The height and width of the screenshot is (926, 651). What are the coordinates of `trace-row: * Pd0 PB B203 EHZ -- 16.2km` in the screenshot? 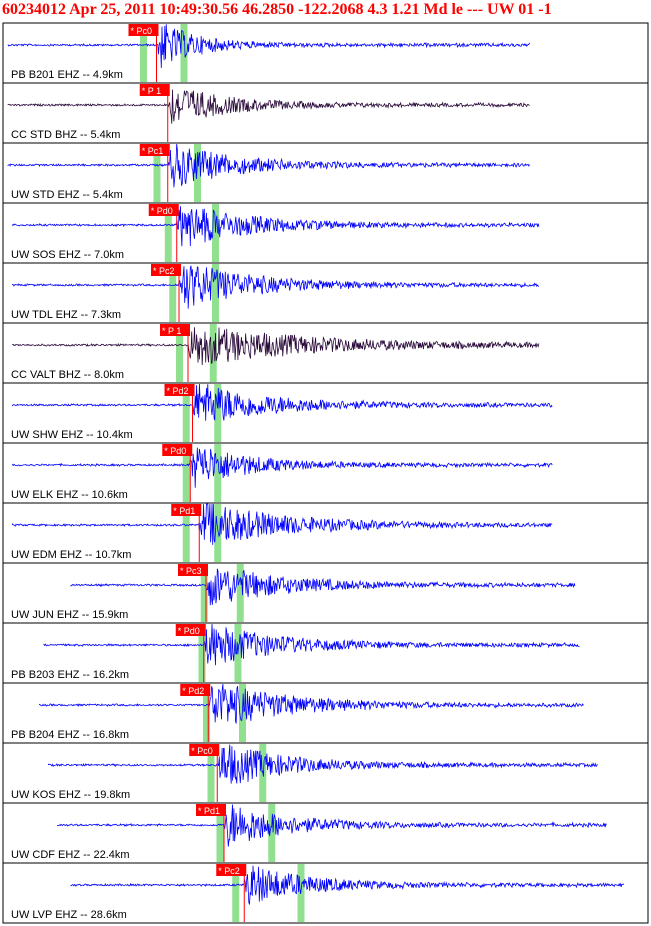 It's located at (325, 653).